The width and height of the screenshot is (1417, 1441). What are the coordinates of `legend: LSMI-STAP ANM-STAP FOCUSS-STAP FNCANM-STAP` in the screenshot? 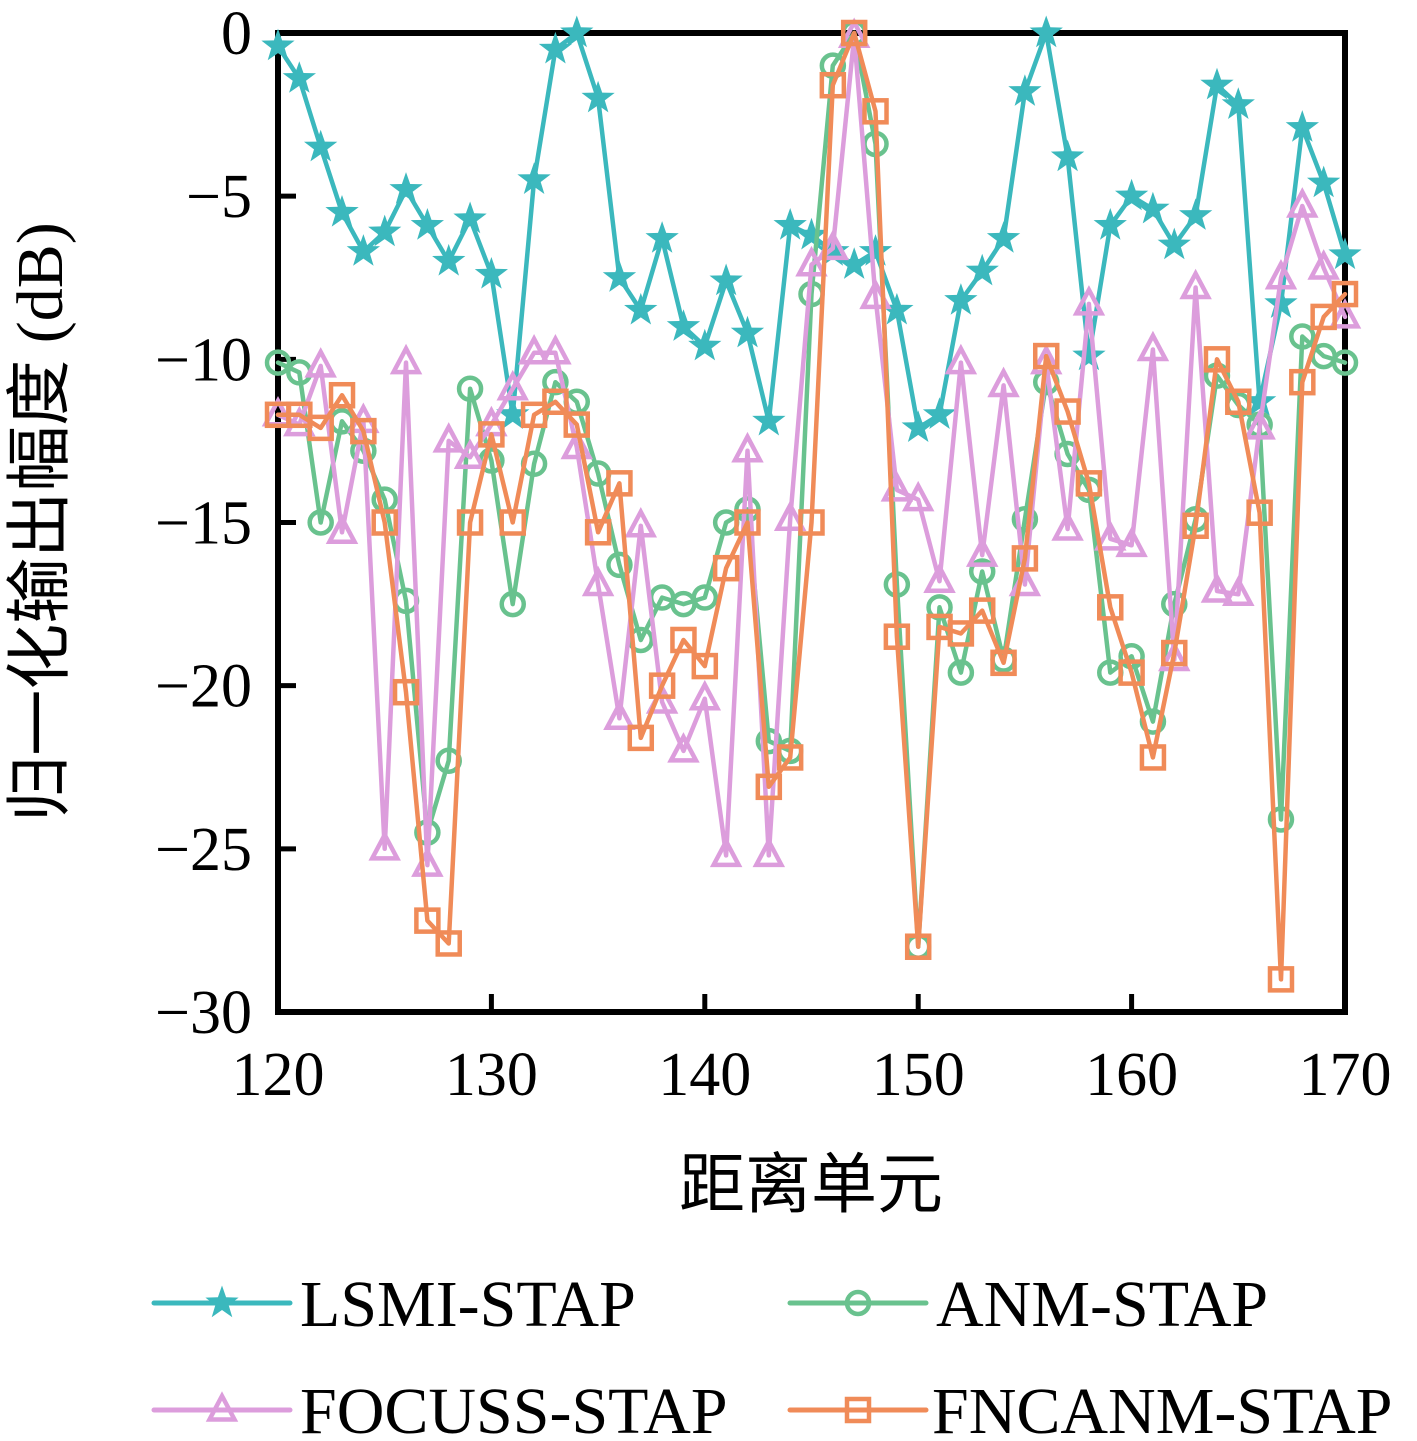 It's located at (772, 1354).